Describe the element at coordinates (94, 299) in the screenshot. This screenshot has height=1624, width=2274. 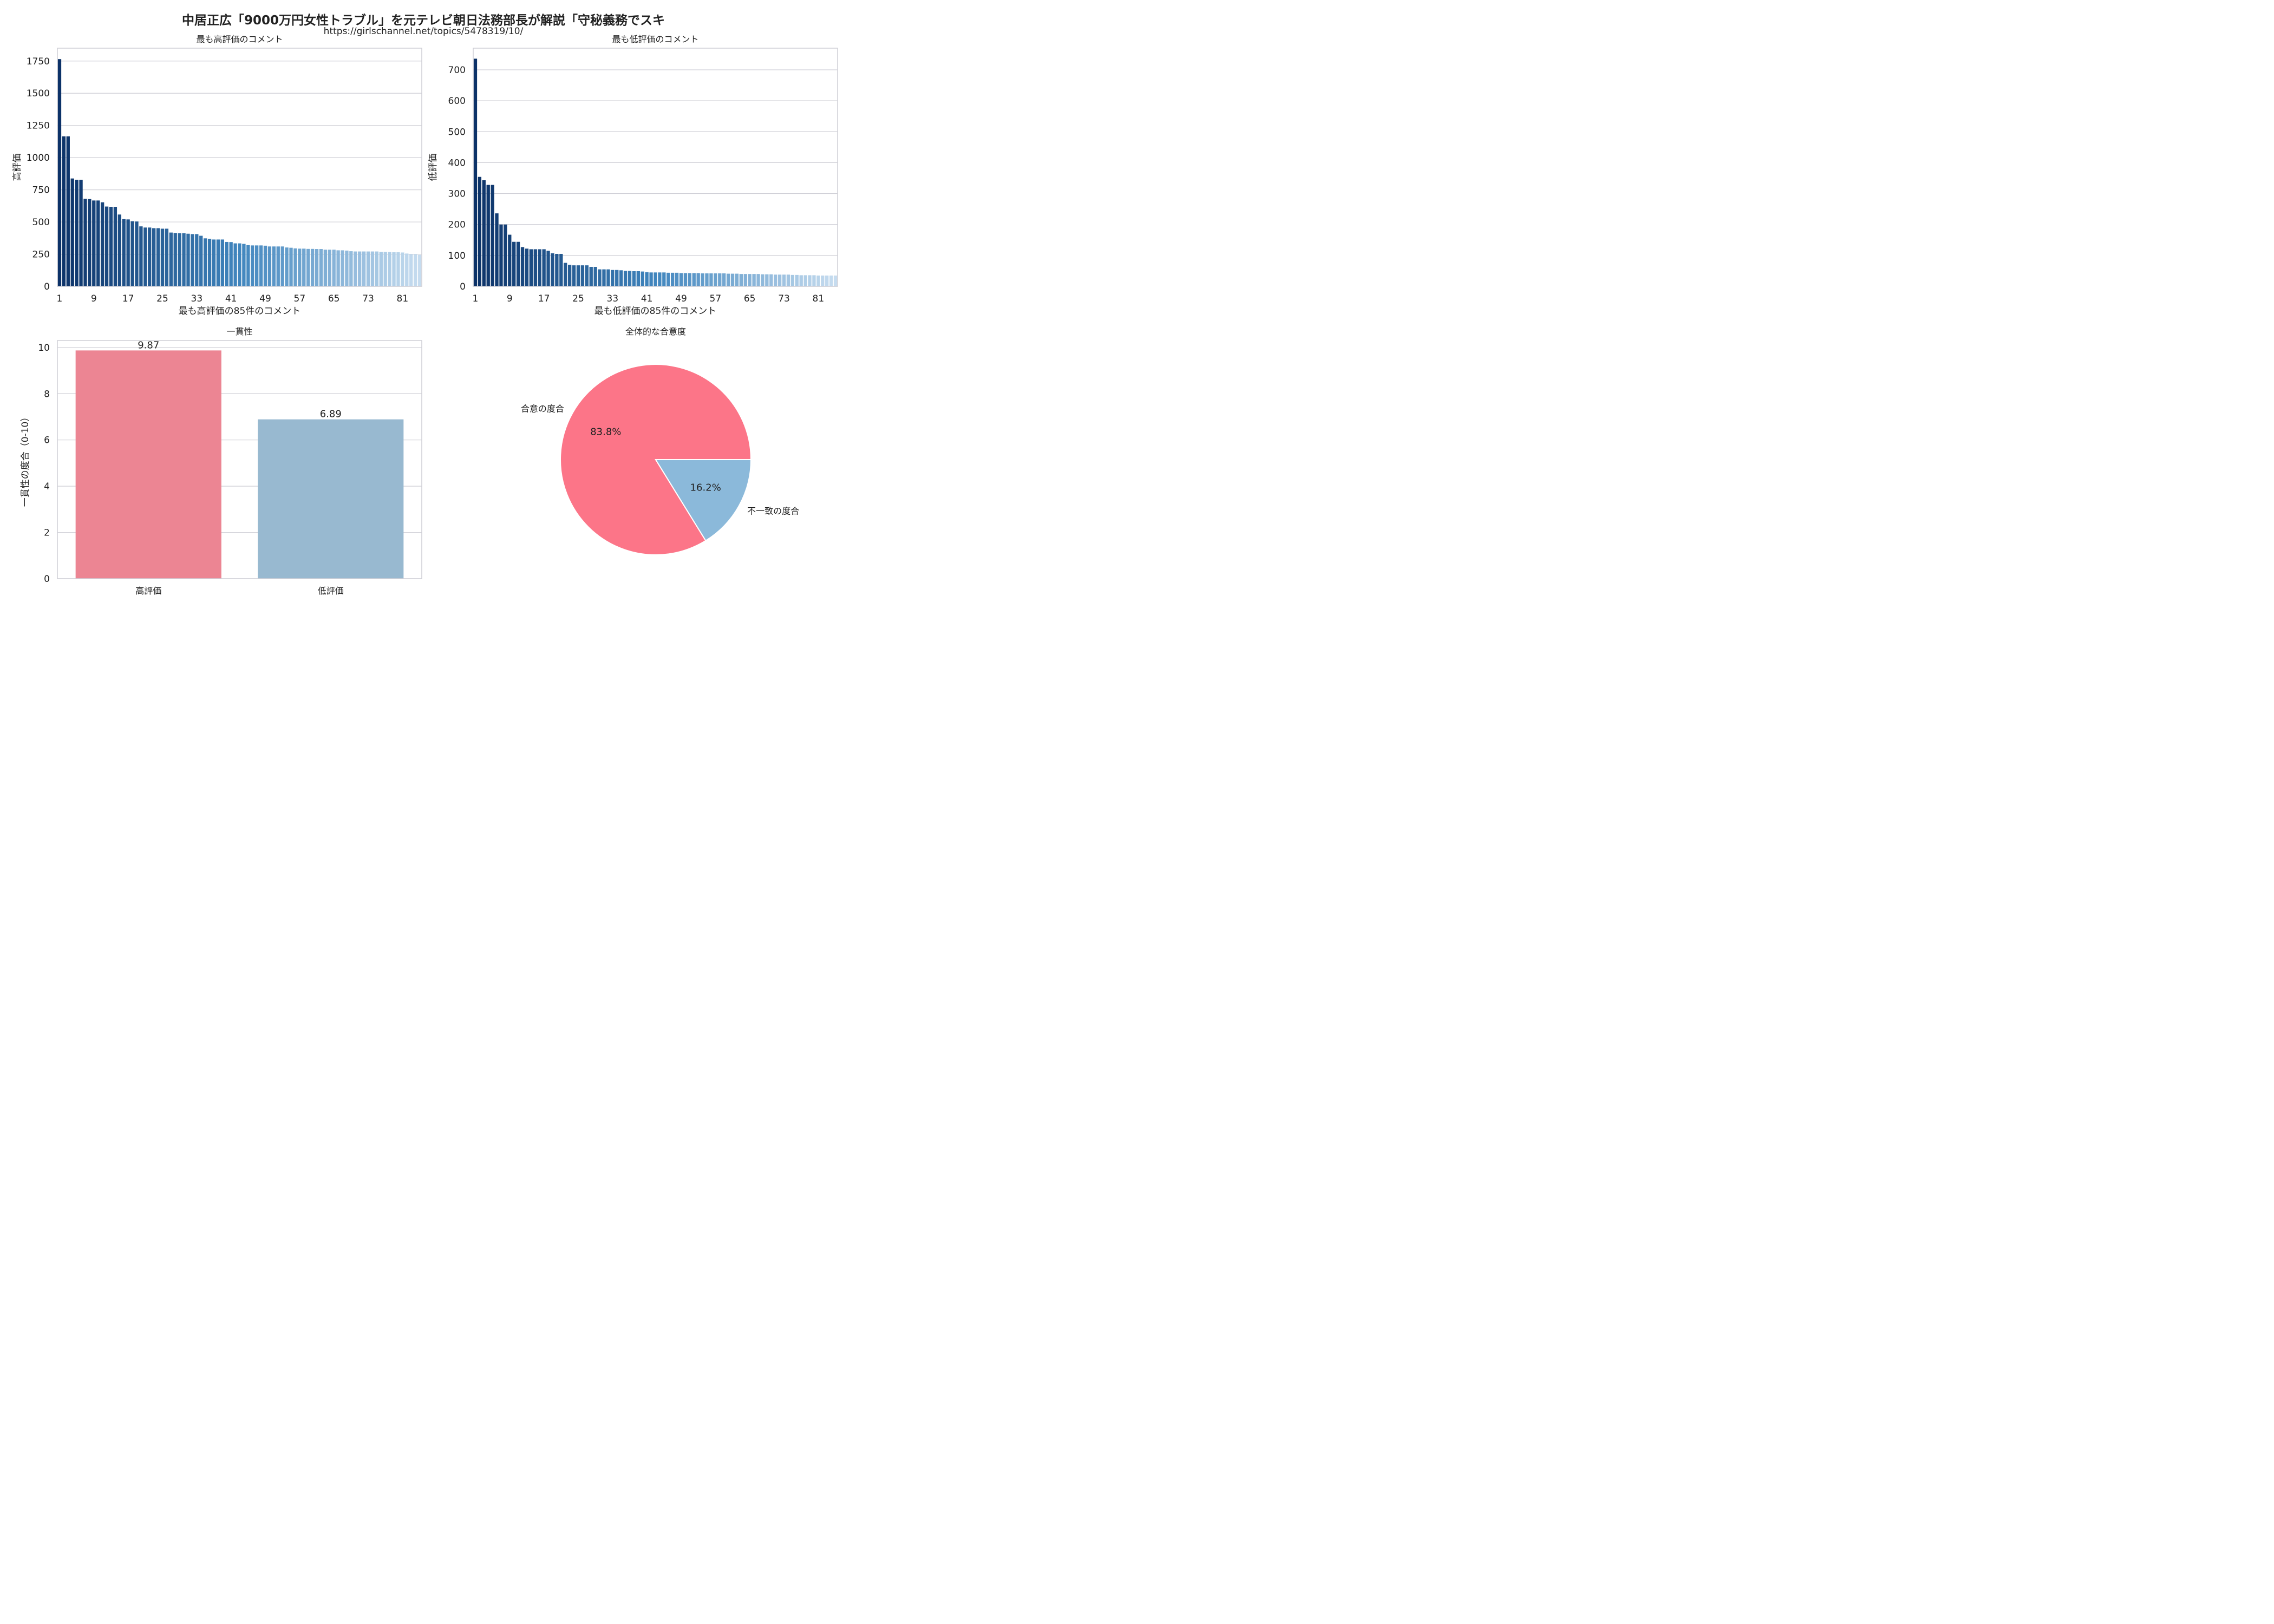
I see `top-liked-x-tick-label: 9` at that location.